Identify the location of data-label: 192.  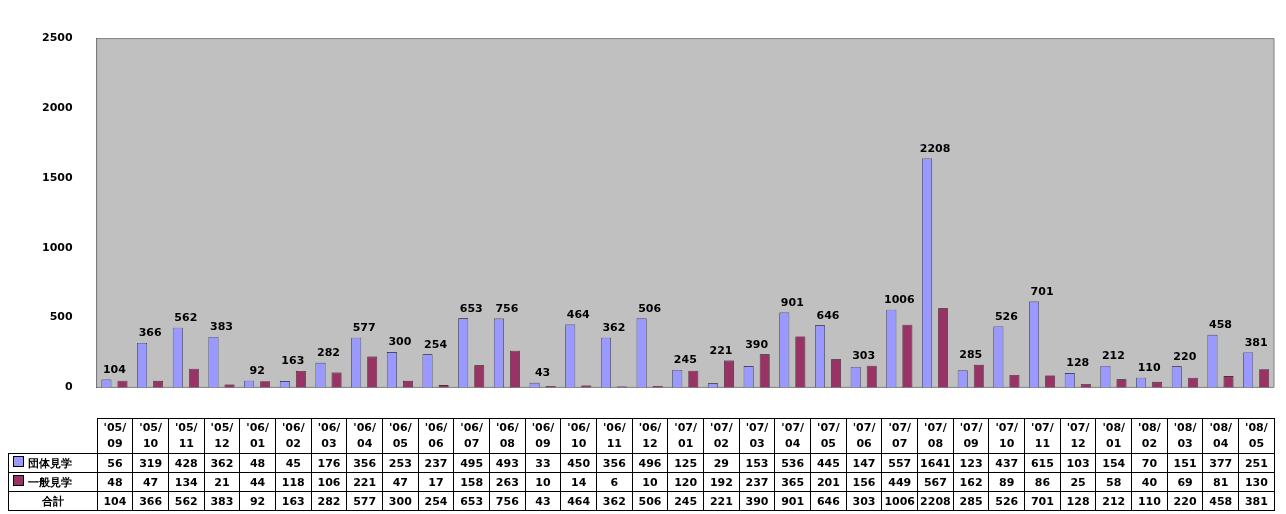
(721, 482).